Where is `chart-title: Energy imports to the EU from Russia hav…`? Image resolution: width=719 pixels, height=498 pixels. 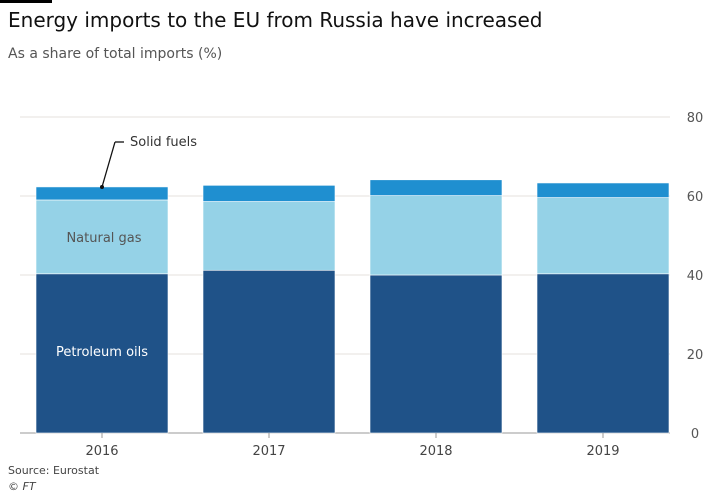 chart-title: Energy imports to the EU from Russia hav… is located at coordinates (275, 20).